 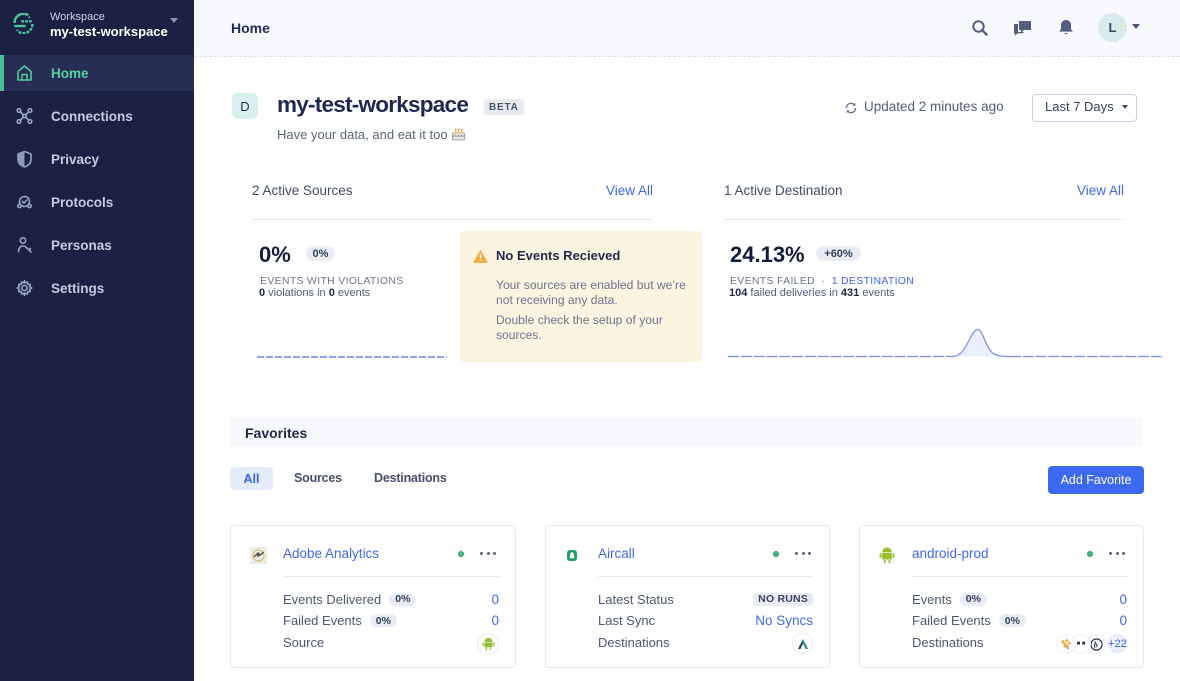 What do you see at coordinates (1068, 647) in the screenshot?
I see `svg-text: s` at bounding box center [1068, 647].